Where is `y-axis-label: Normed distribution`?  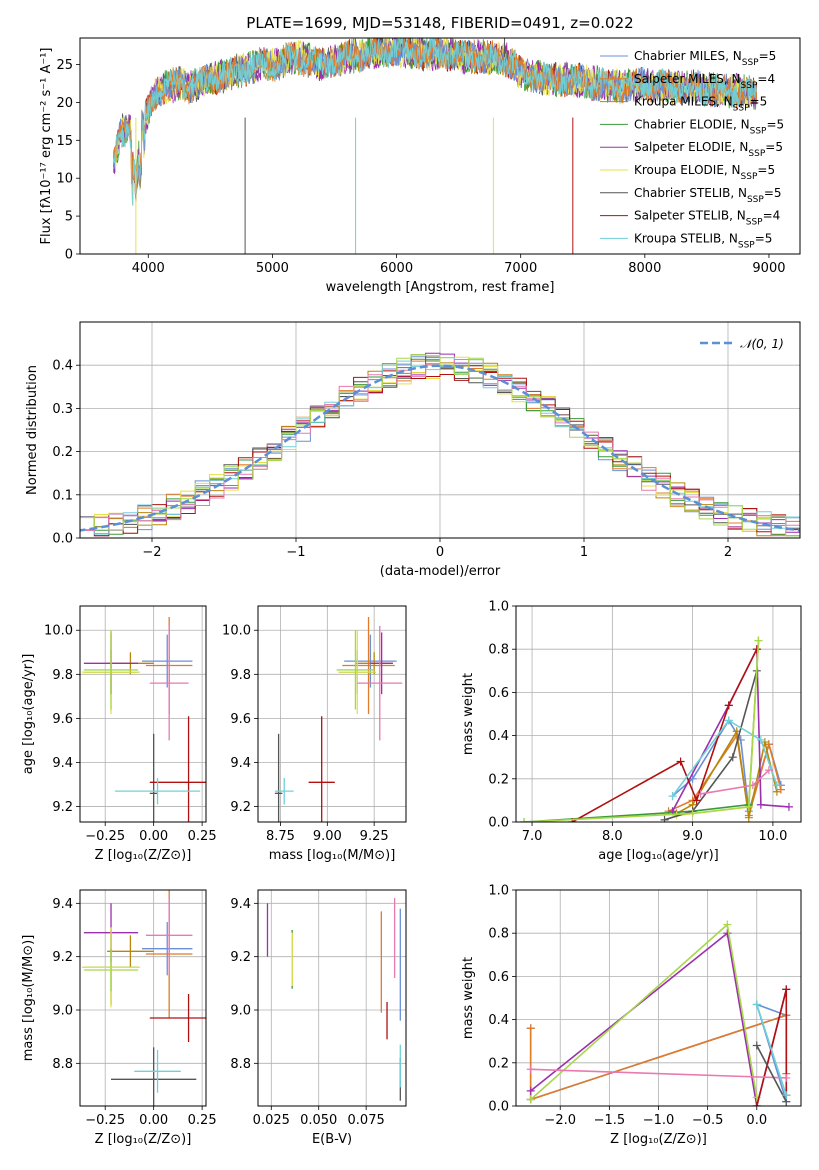
y-axis-label: Normed distribution is located at coordinates (32, 430).